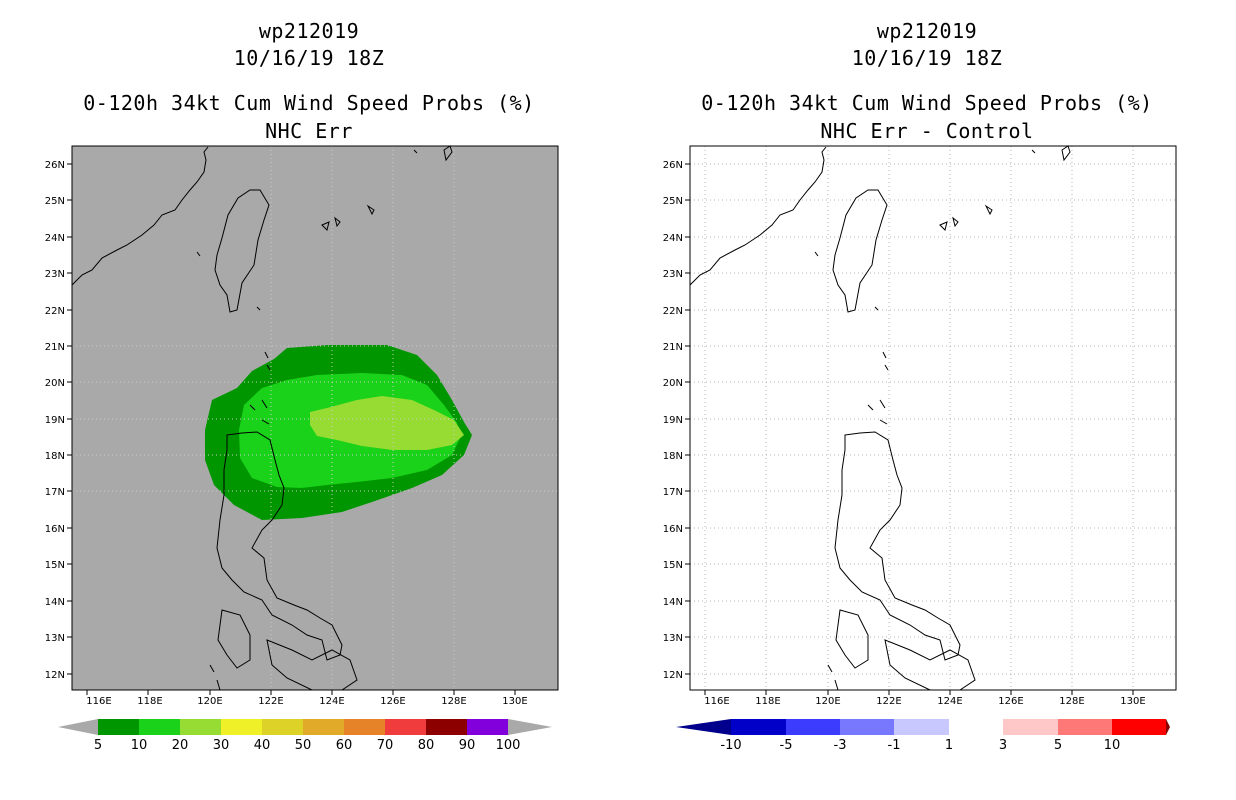 Image resolution: width=1236 pixels, height=800 pixels. What do you see at coordinates (453, 701) in the screenshot?
I see `lon-label: 128E` at bounding box center [453, 701].